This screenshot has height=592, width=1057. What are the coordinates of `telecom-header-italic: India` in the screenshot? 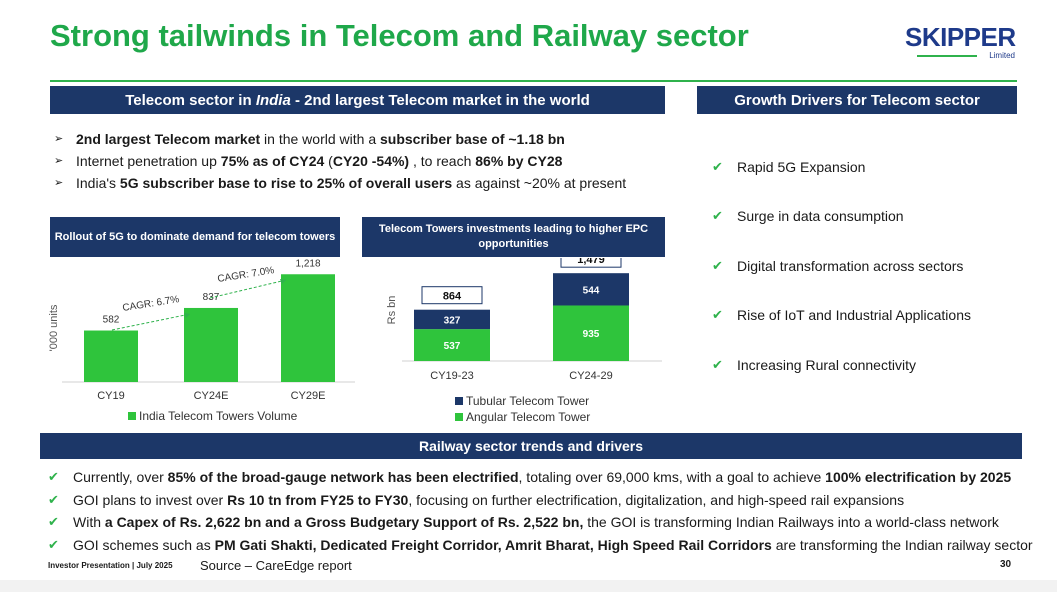 It's located at (273, 100).